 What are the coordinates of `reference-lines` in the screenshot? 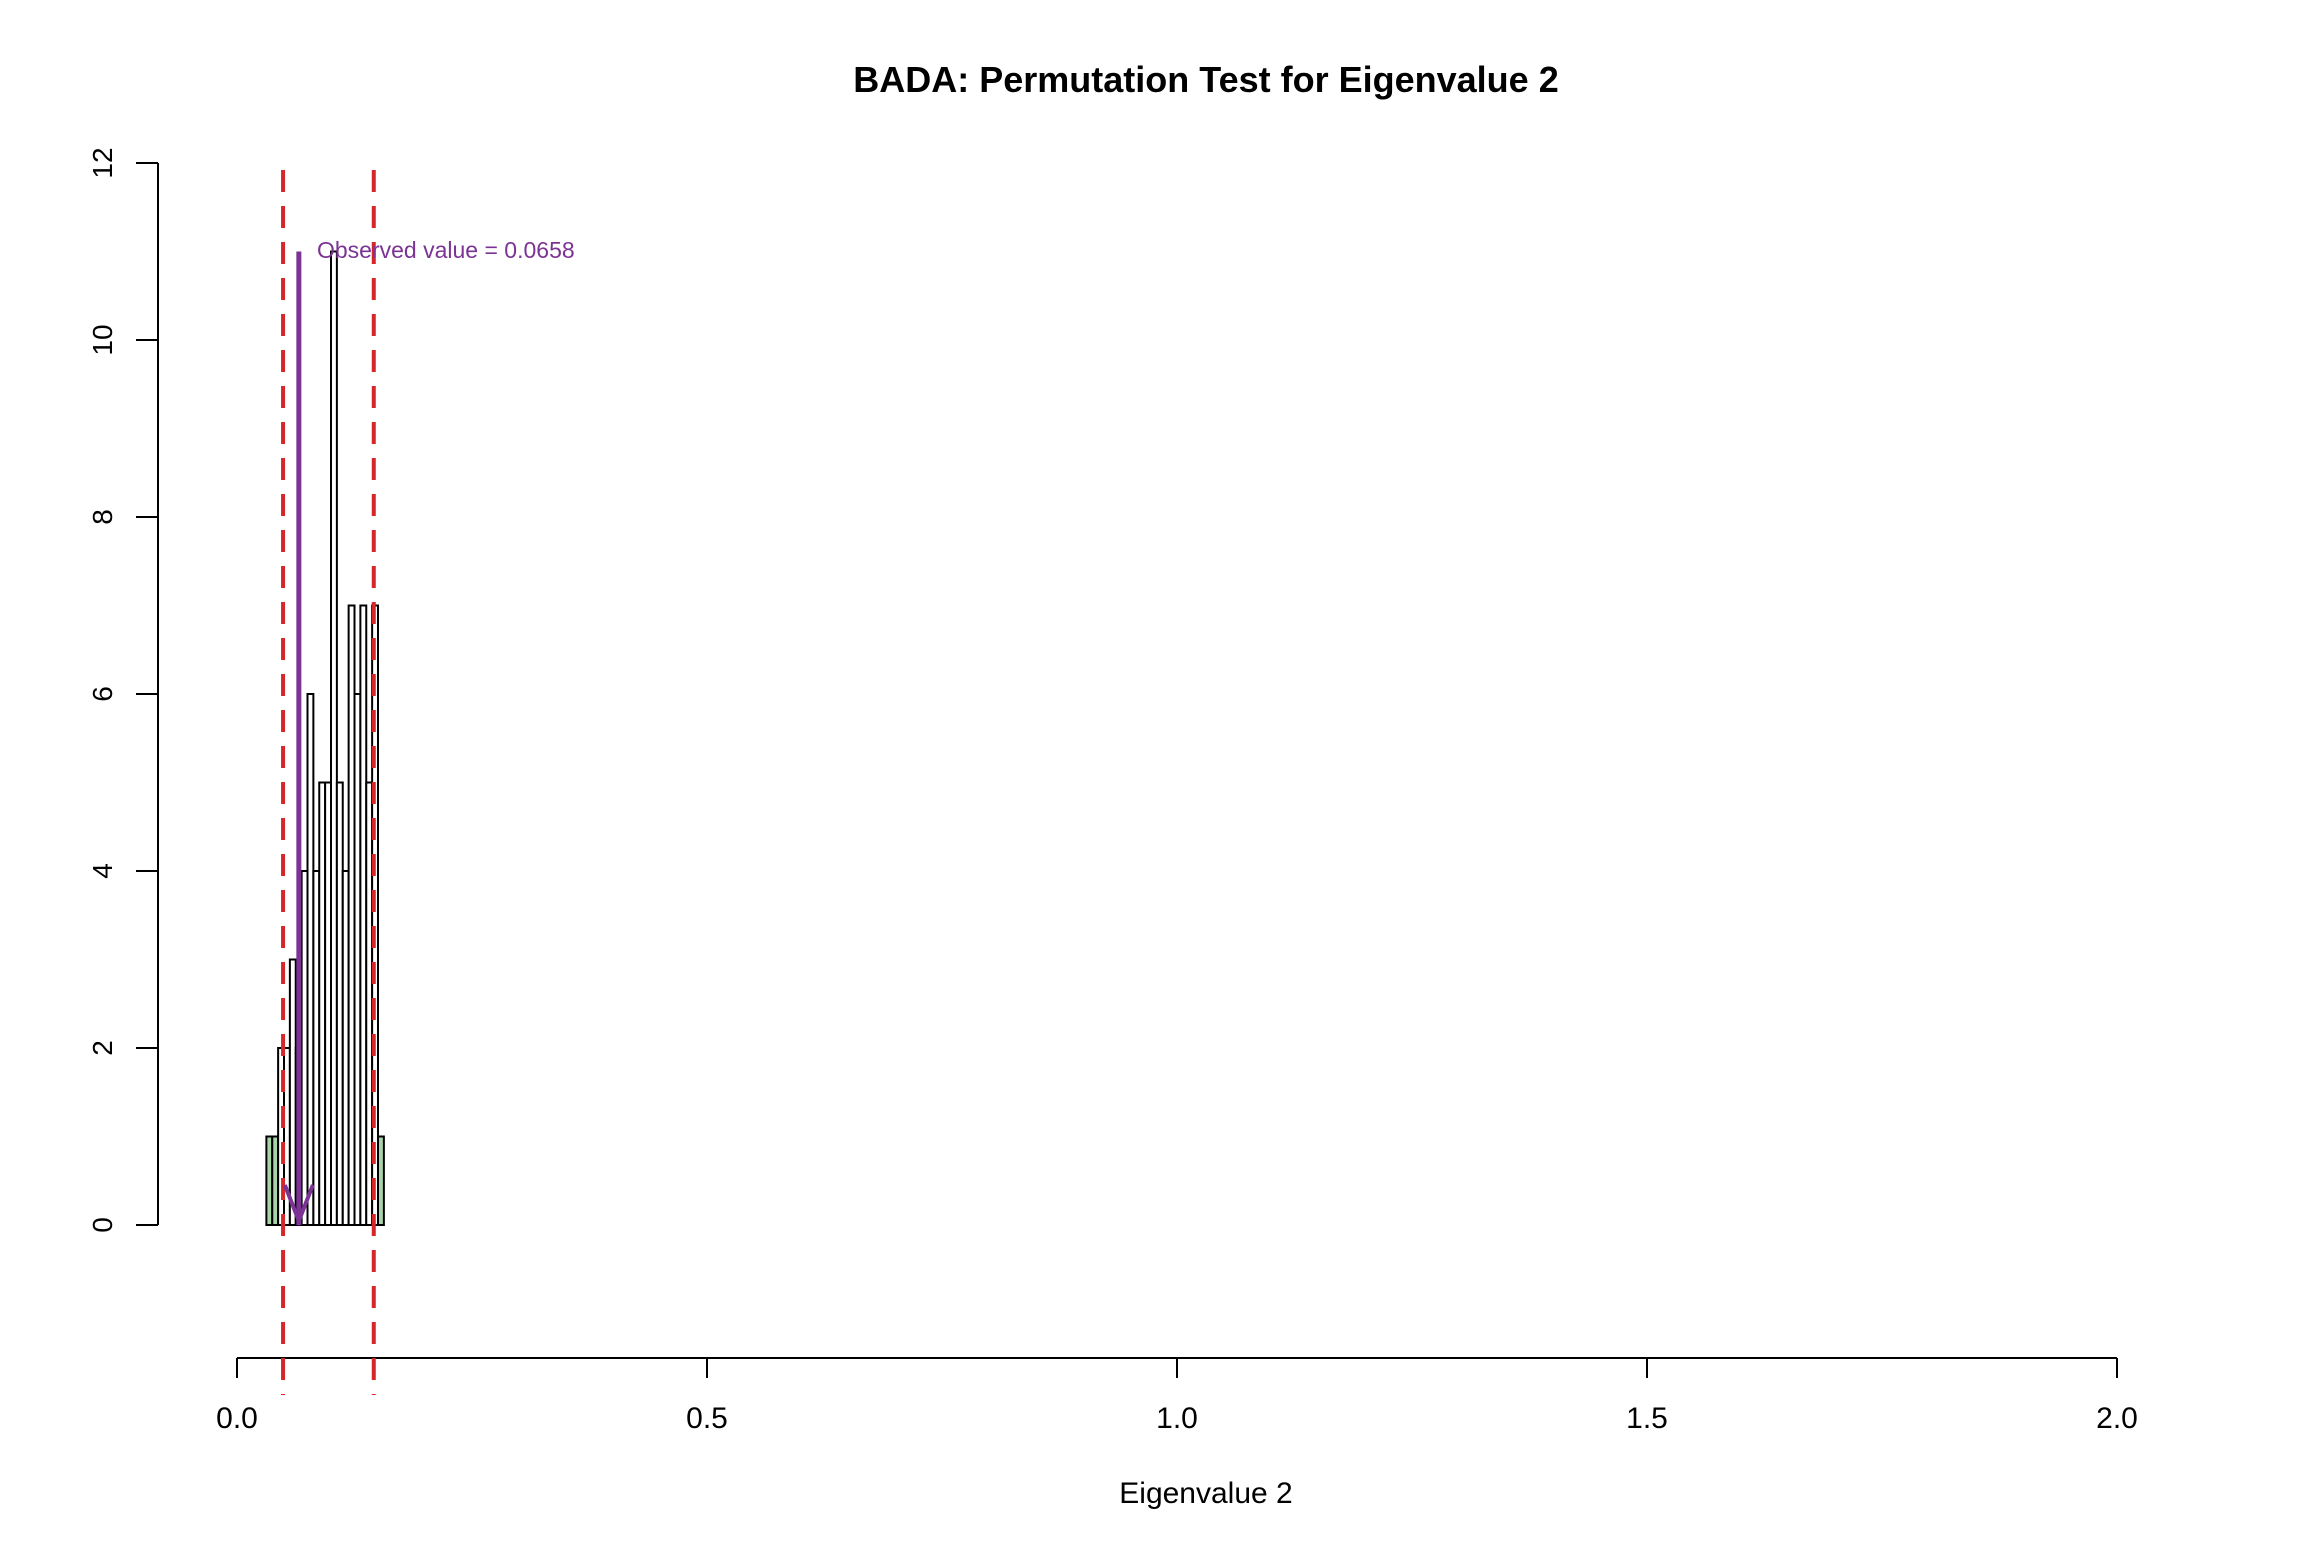 It's located at (328, 782).